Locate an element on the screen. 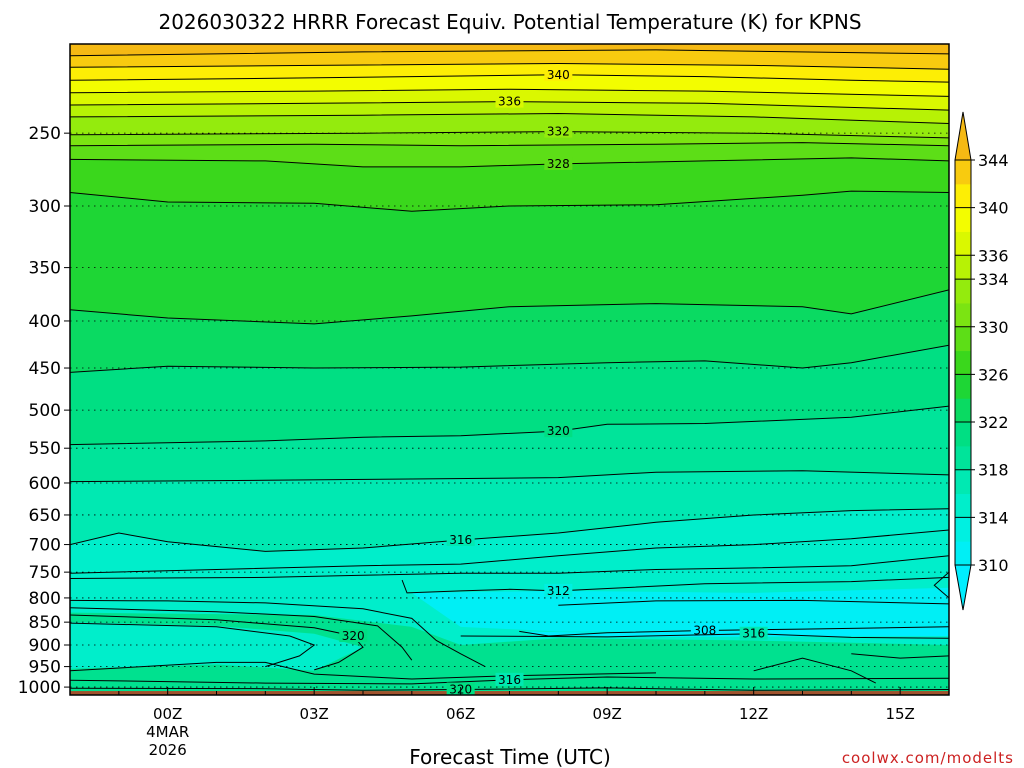 The width and height of the screenshot is (1024, 768). cold-pocket is located at coordinates (680, 610).